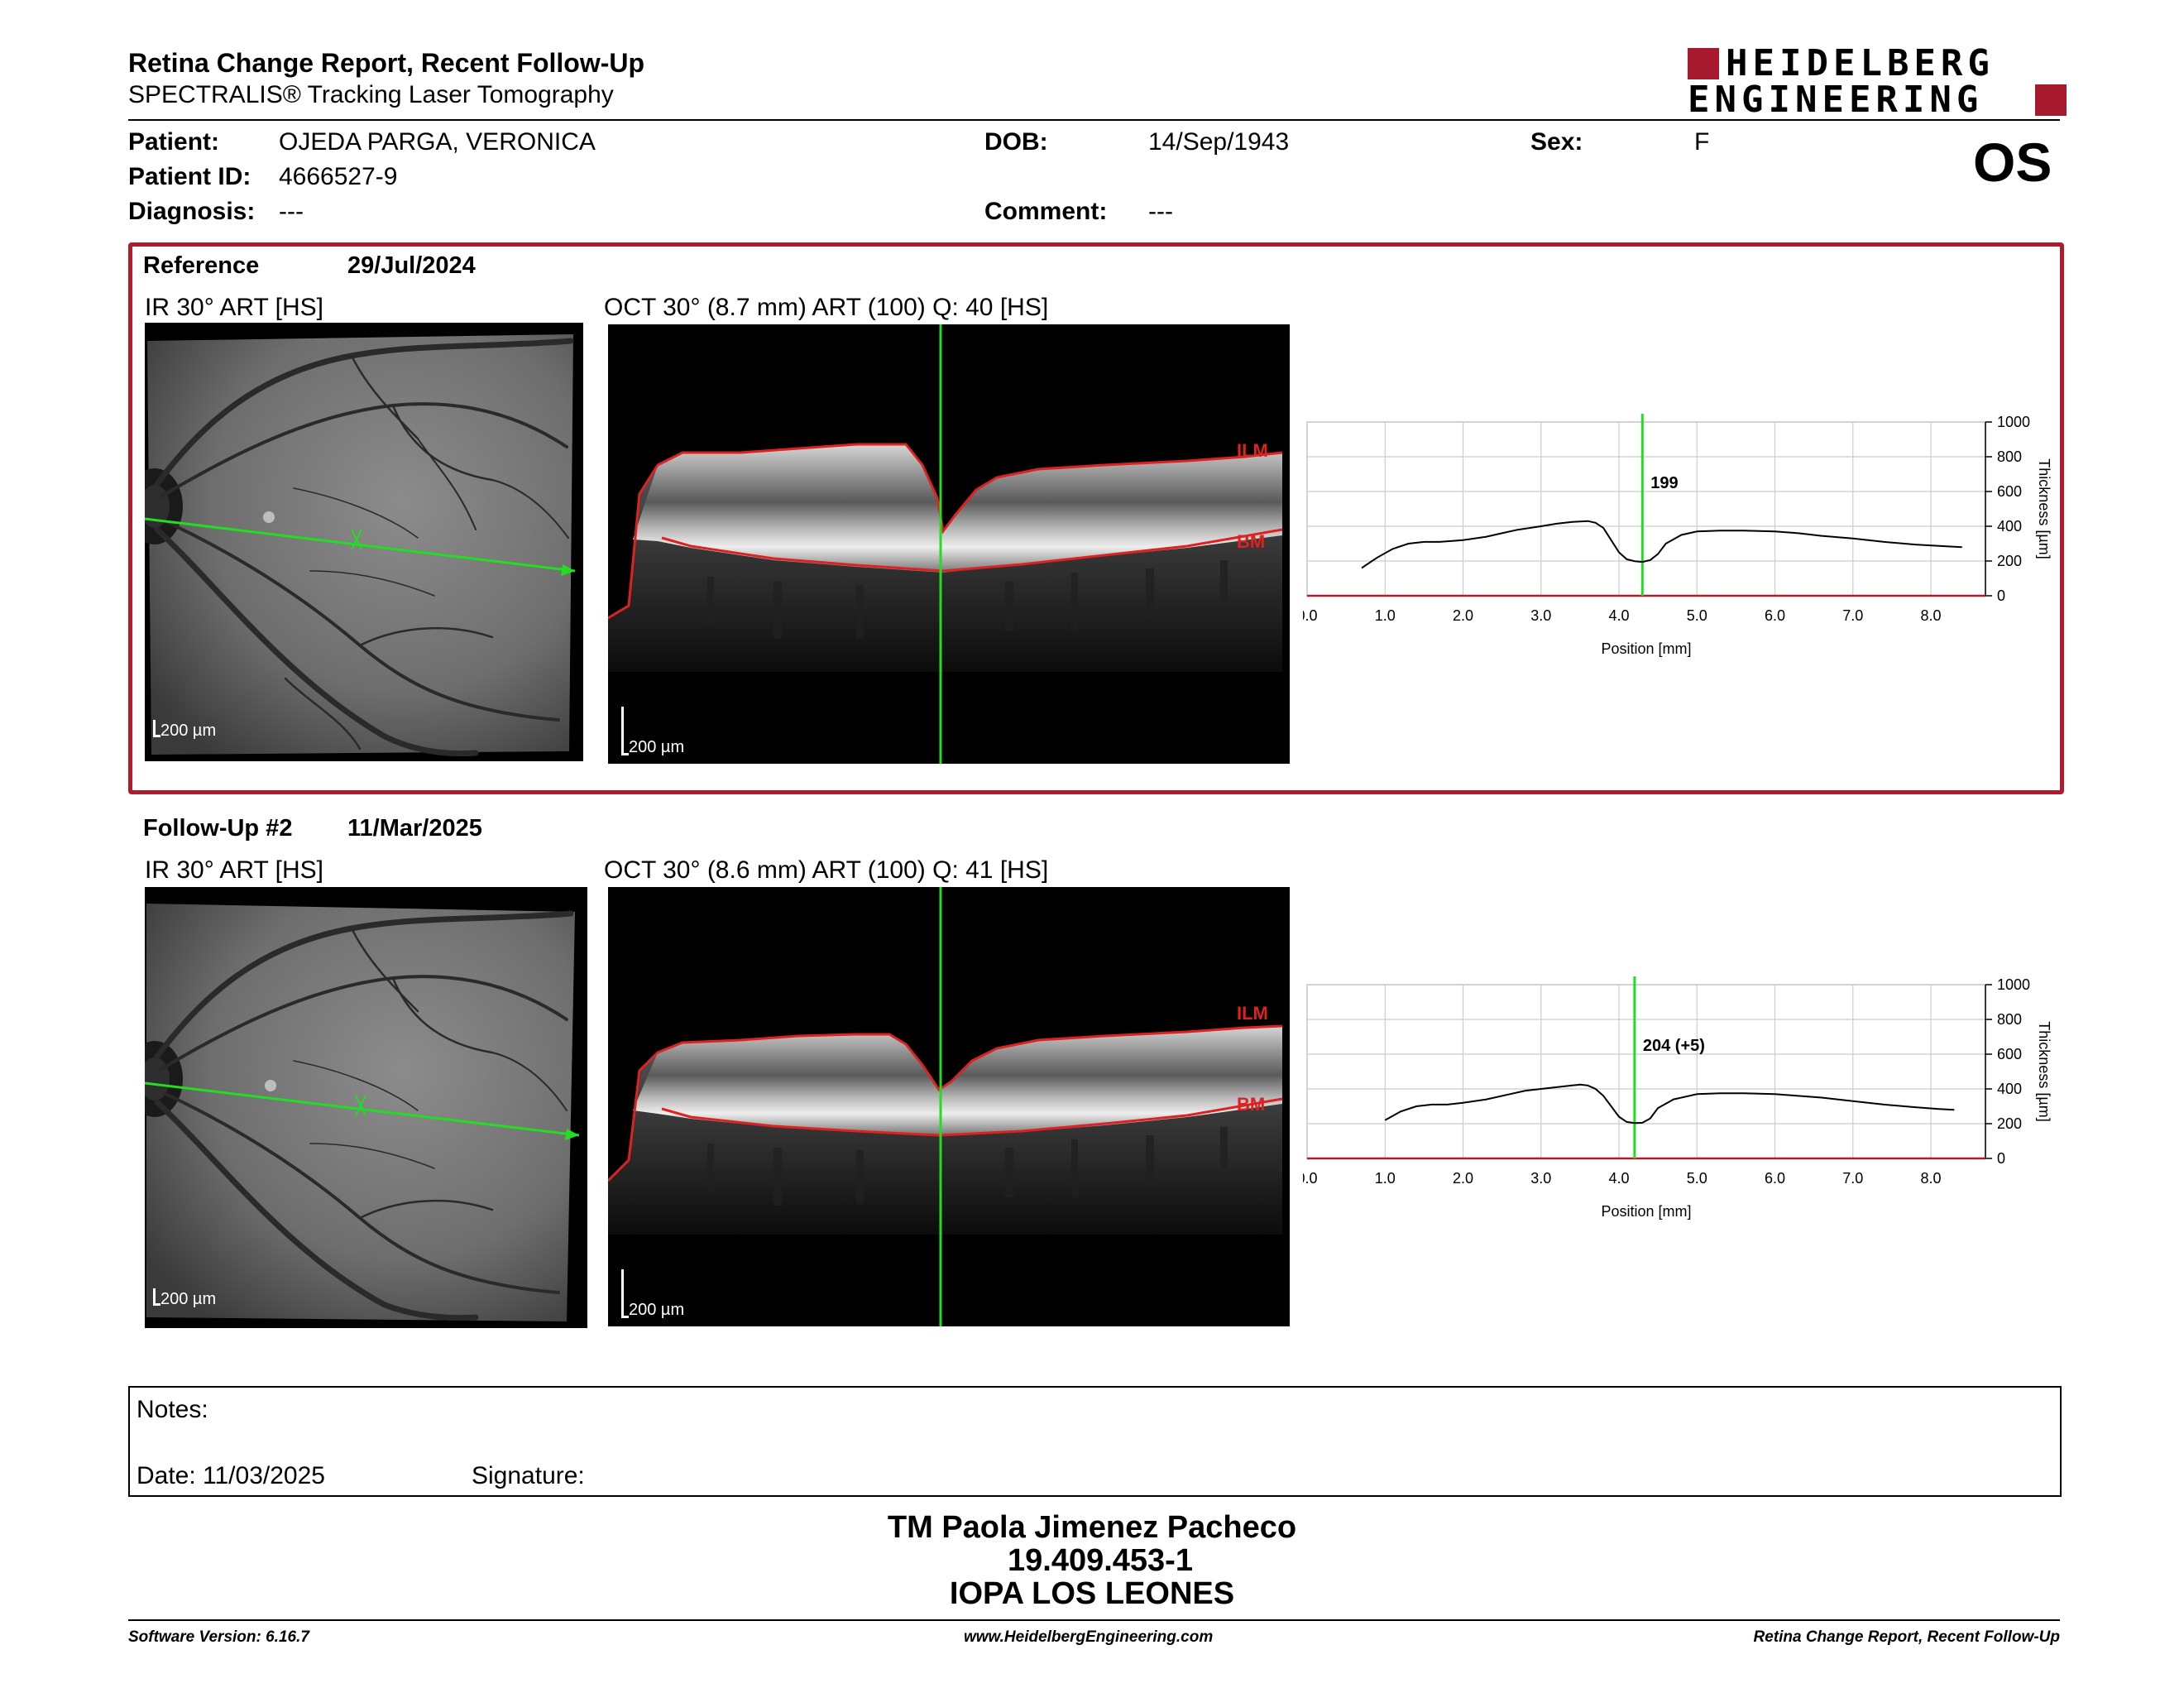 The image size is (2184, 1688). I want to click on reference-oct-caption: OCT 30° (8.7 mm) ART (100) Q: 40 [HS], so click(826, 307).